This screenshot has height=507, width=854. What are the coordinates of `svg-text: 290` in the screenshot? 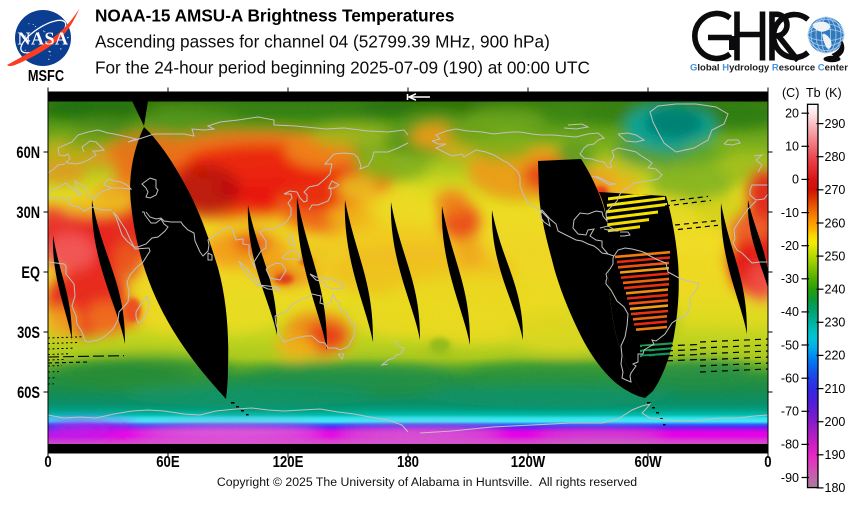 It's located at (835, 124).